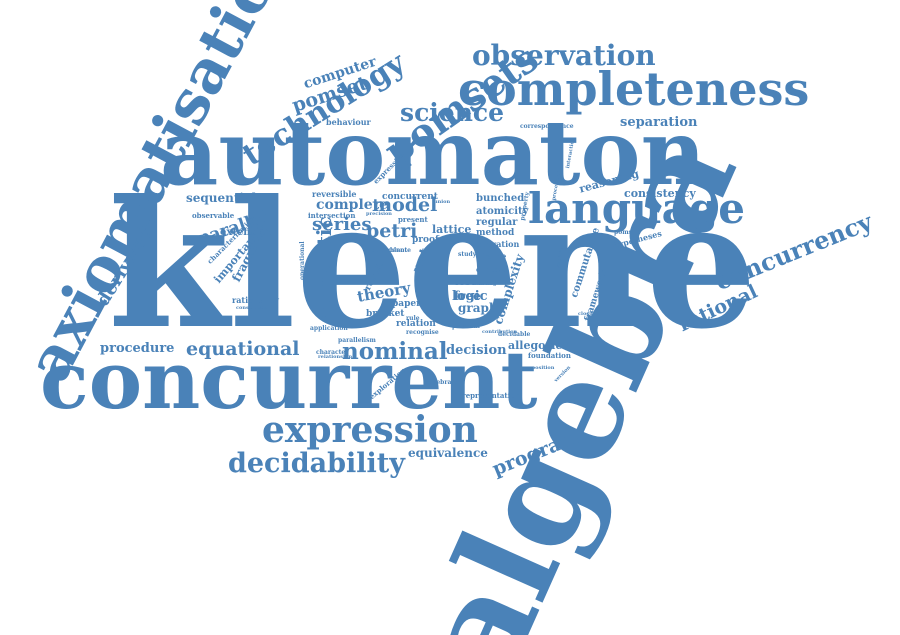 This screenshot has height=635, width=900. What do you see at coordinates (348, 122) in the screenshot?
I see `cloud-word: behaviour` at bounding box center [348, 122].